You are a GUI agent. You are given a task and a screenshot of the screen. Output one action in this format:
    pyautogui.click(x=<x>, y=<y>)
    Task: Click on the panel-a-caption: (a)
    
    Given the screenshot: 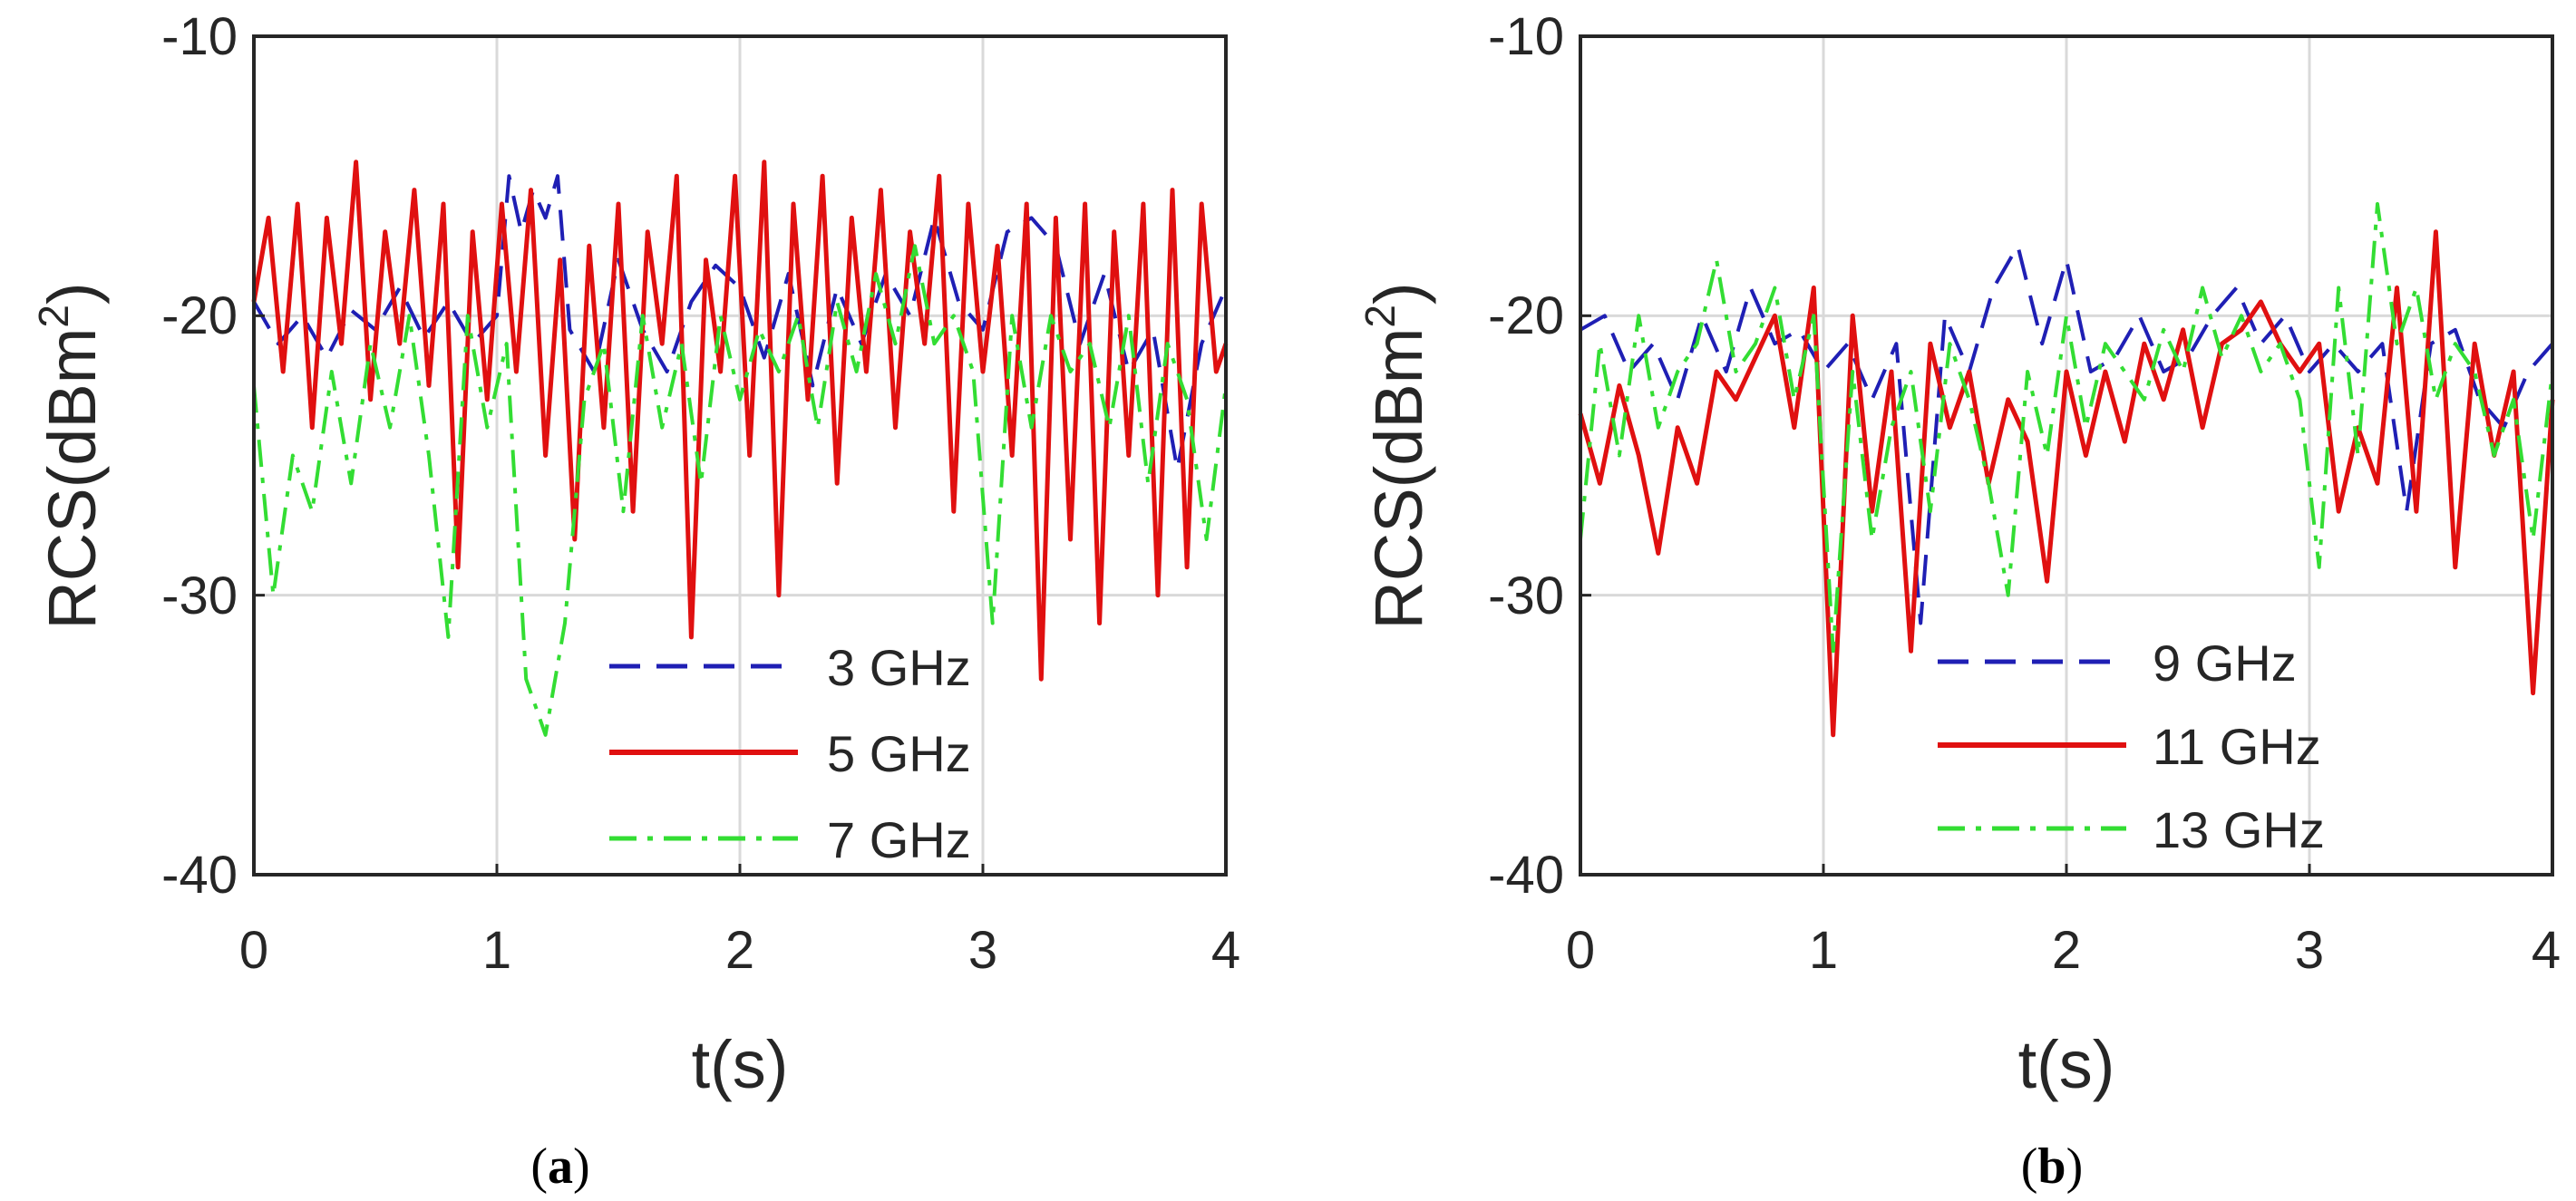 What is the action you would take?
    pyautogui.click(x=559, y=1166)
    